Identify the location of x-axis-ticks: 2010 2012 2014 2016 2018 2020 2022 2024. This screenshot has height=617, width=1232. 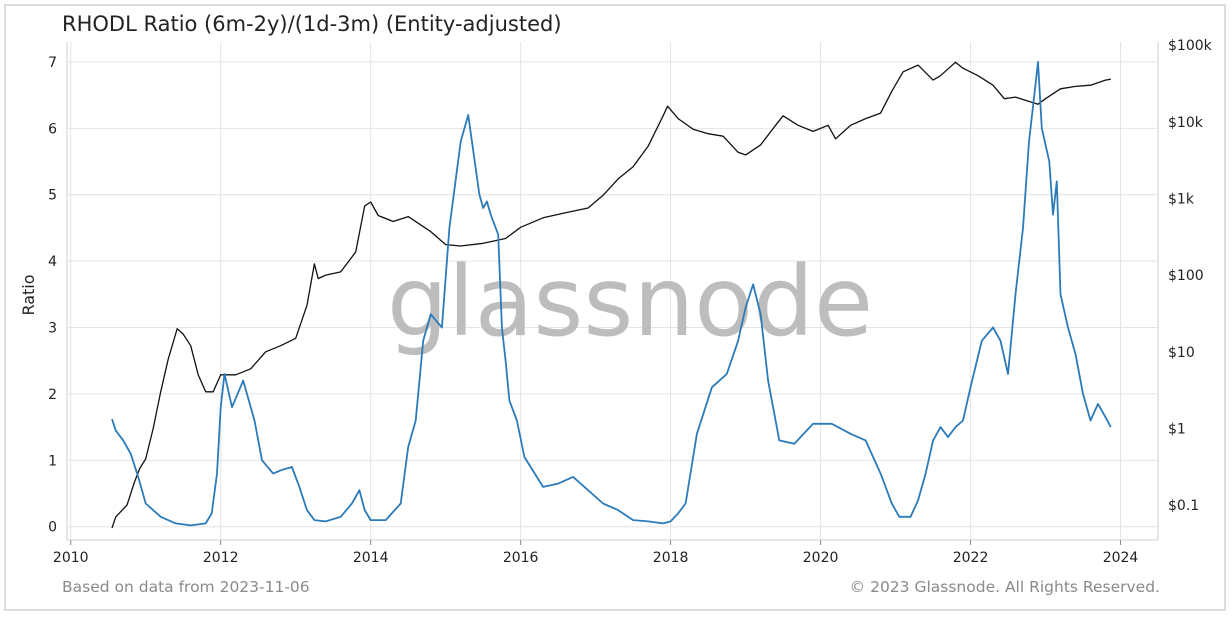
(595, 558).